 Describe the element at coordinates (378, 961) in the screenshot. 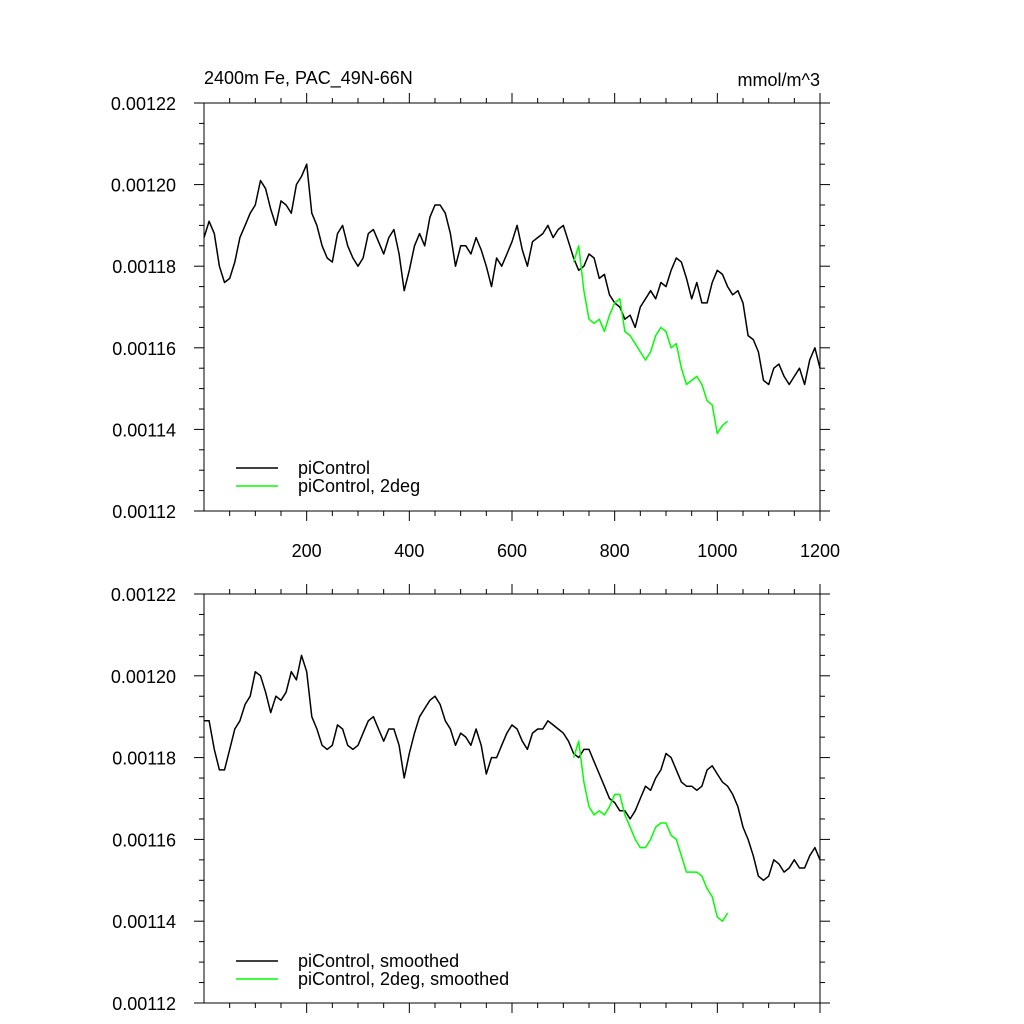

I see `legend-label: piControl, smoothed` at that location.